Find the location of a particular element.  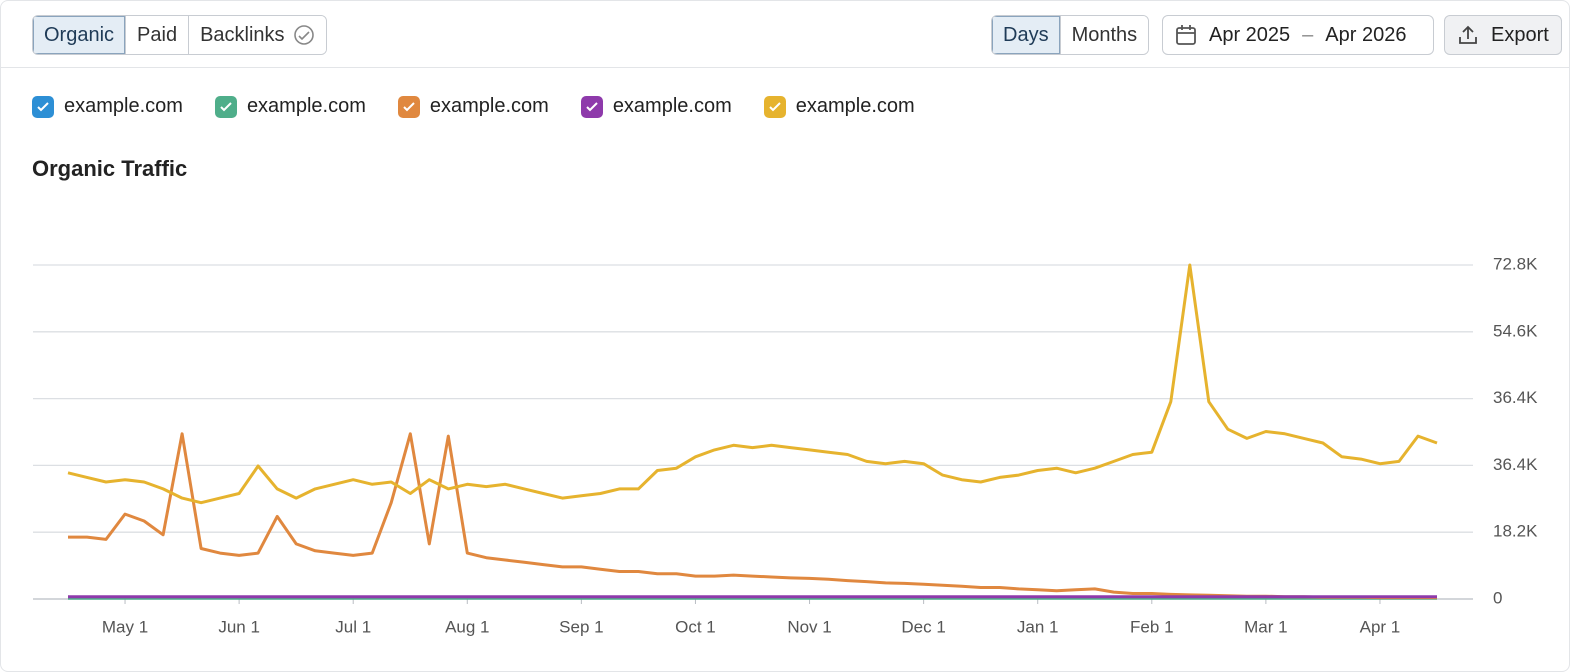

x-tick-label: Jun 1 is located at coordinates (239, 626).